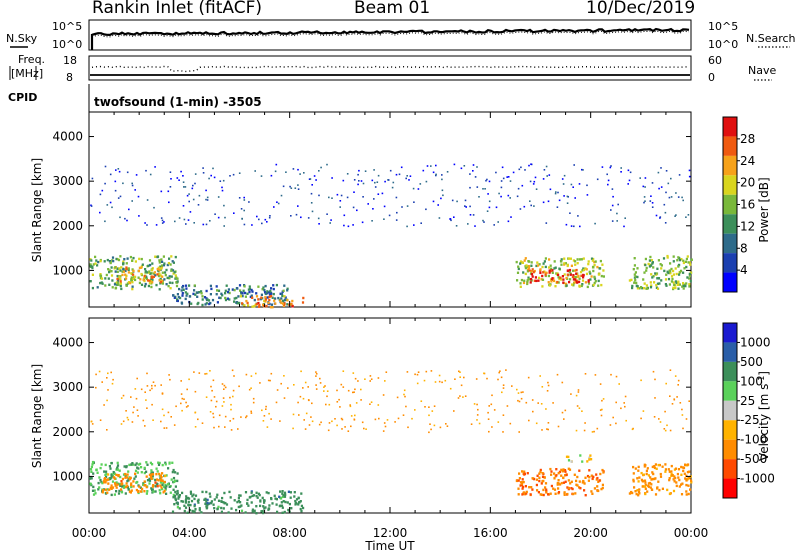 The width and height of the screenshot is (800, 554). What do you see at coordinates (723, 44) in the screenshot?
I see `noise-right-tick-bottom: 10^0` at bounding box center [723, 44].